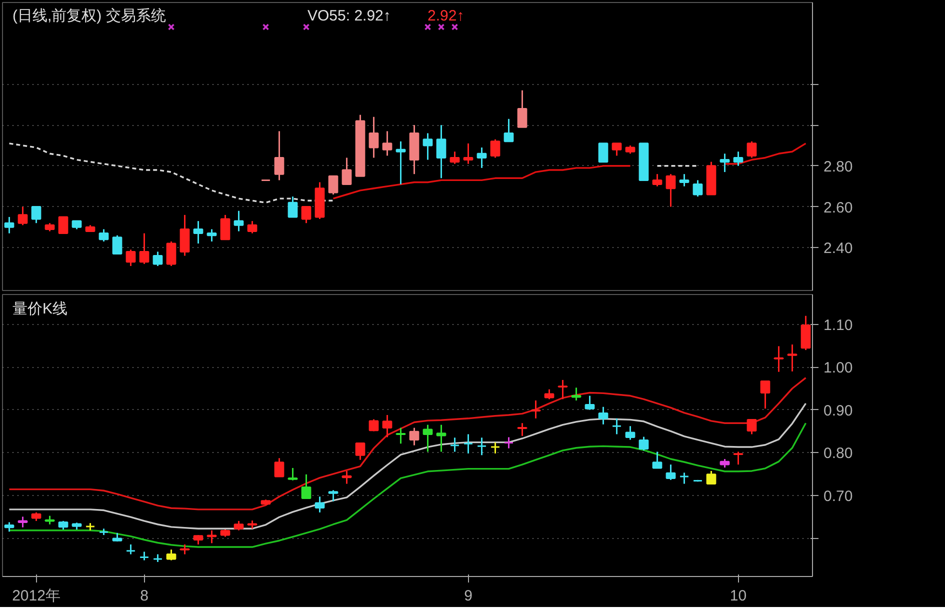 Image resolution: width=945 pixels, height=609 pixels. What do you see at coordinates (738, 596) in the screenshot?
I see `x-tick-label: 10` at bounding box center [738, 596].